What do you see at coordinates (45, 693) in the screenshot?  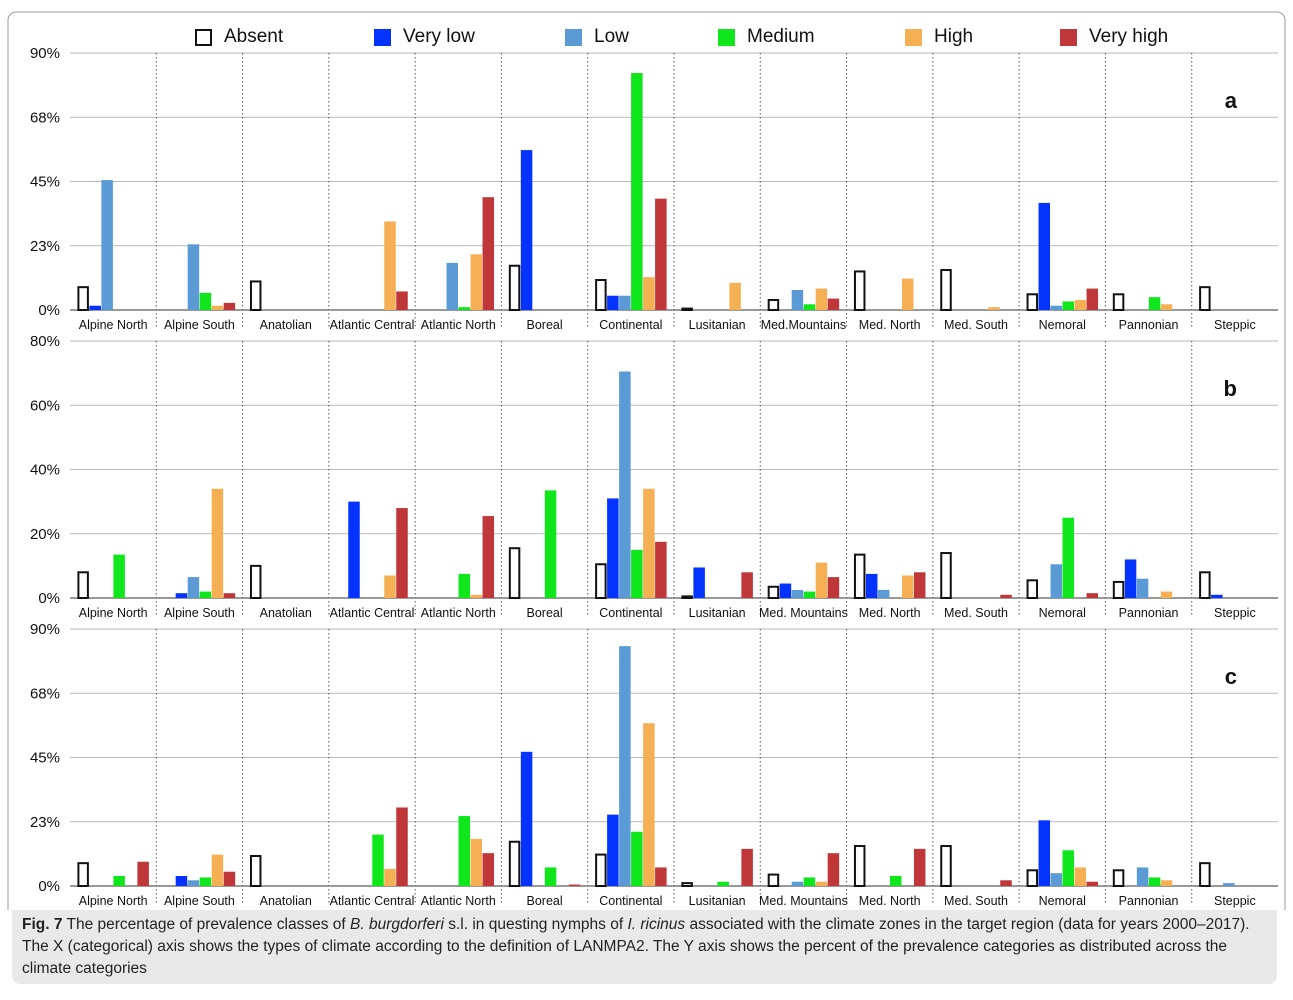 I see `ytick-label: 68%` at bounding box center [45, 693].